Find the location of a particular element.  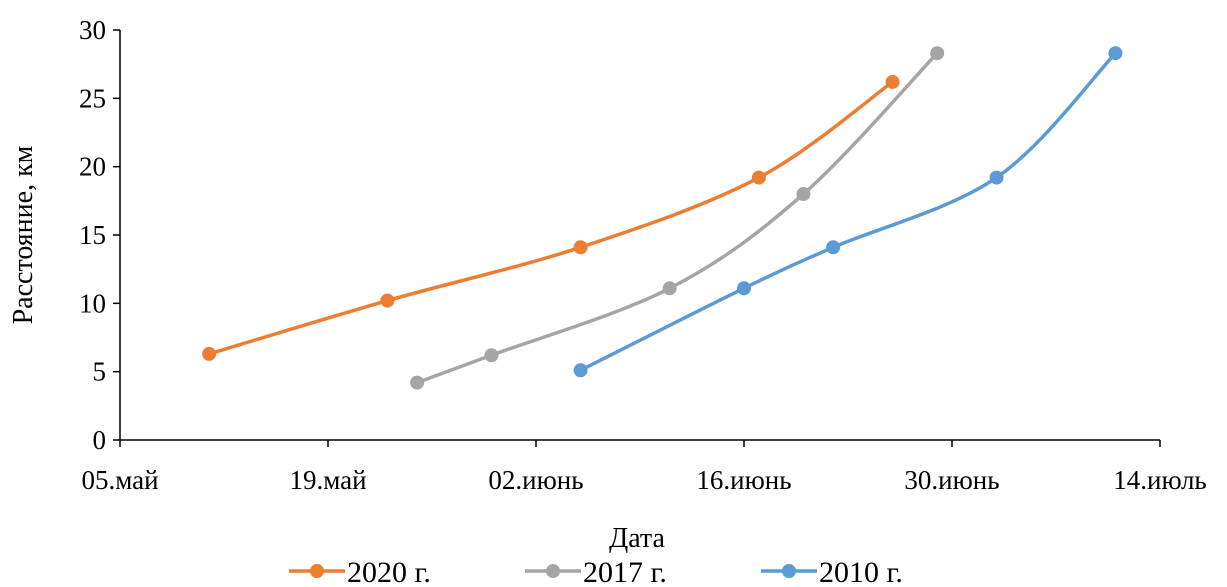

x-tick-label: 14.июль is located at coordinates (1160, 480).